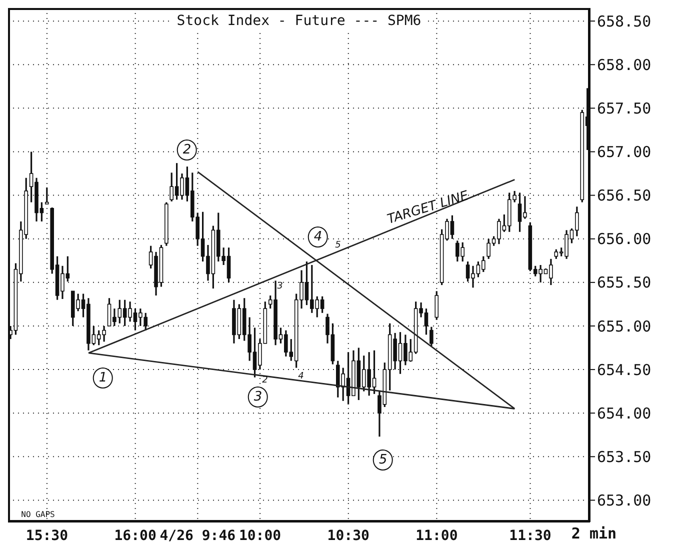  Describe the element at coordinates (38, 514) in the screenshot. I see `annotation: NO GAPS` at that location.